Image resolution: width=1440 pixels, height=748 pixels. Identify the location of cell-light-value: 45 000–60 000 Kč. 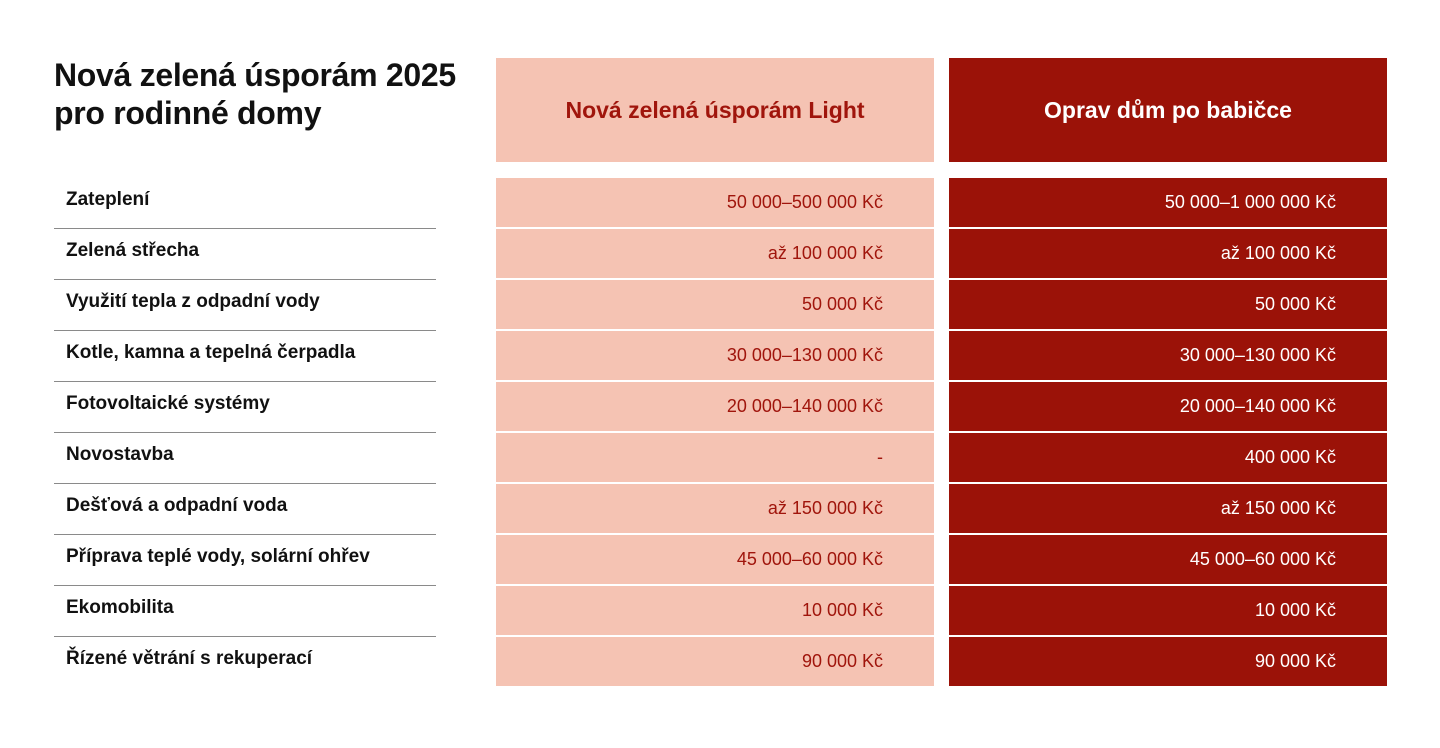
(715, 559).